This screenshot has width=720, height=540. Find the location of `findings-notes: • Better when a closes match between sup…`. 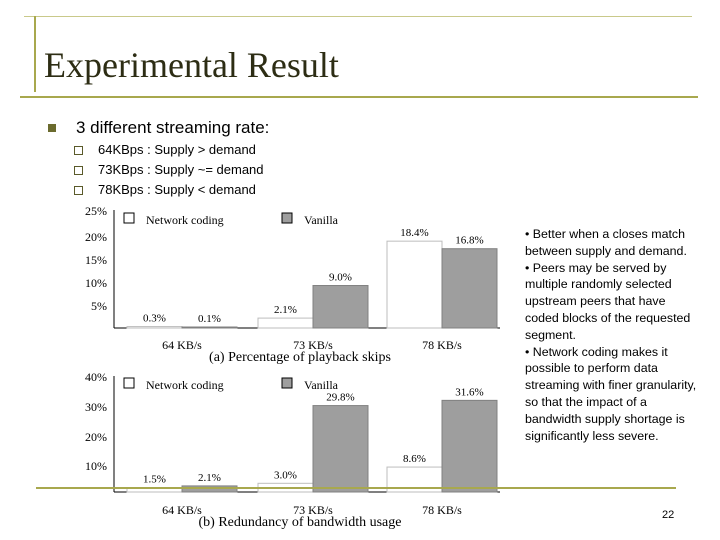

findings-notes: • Better when a closes match between sup… is located at coordinates (613, 335).